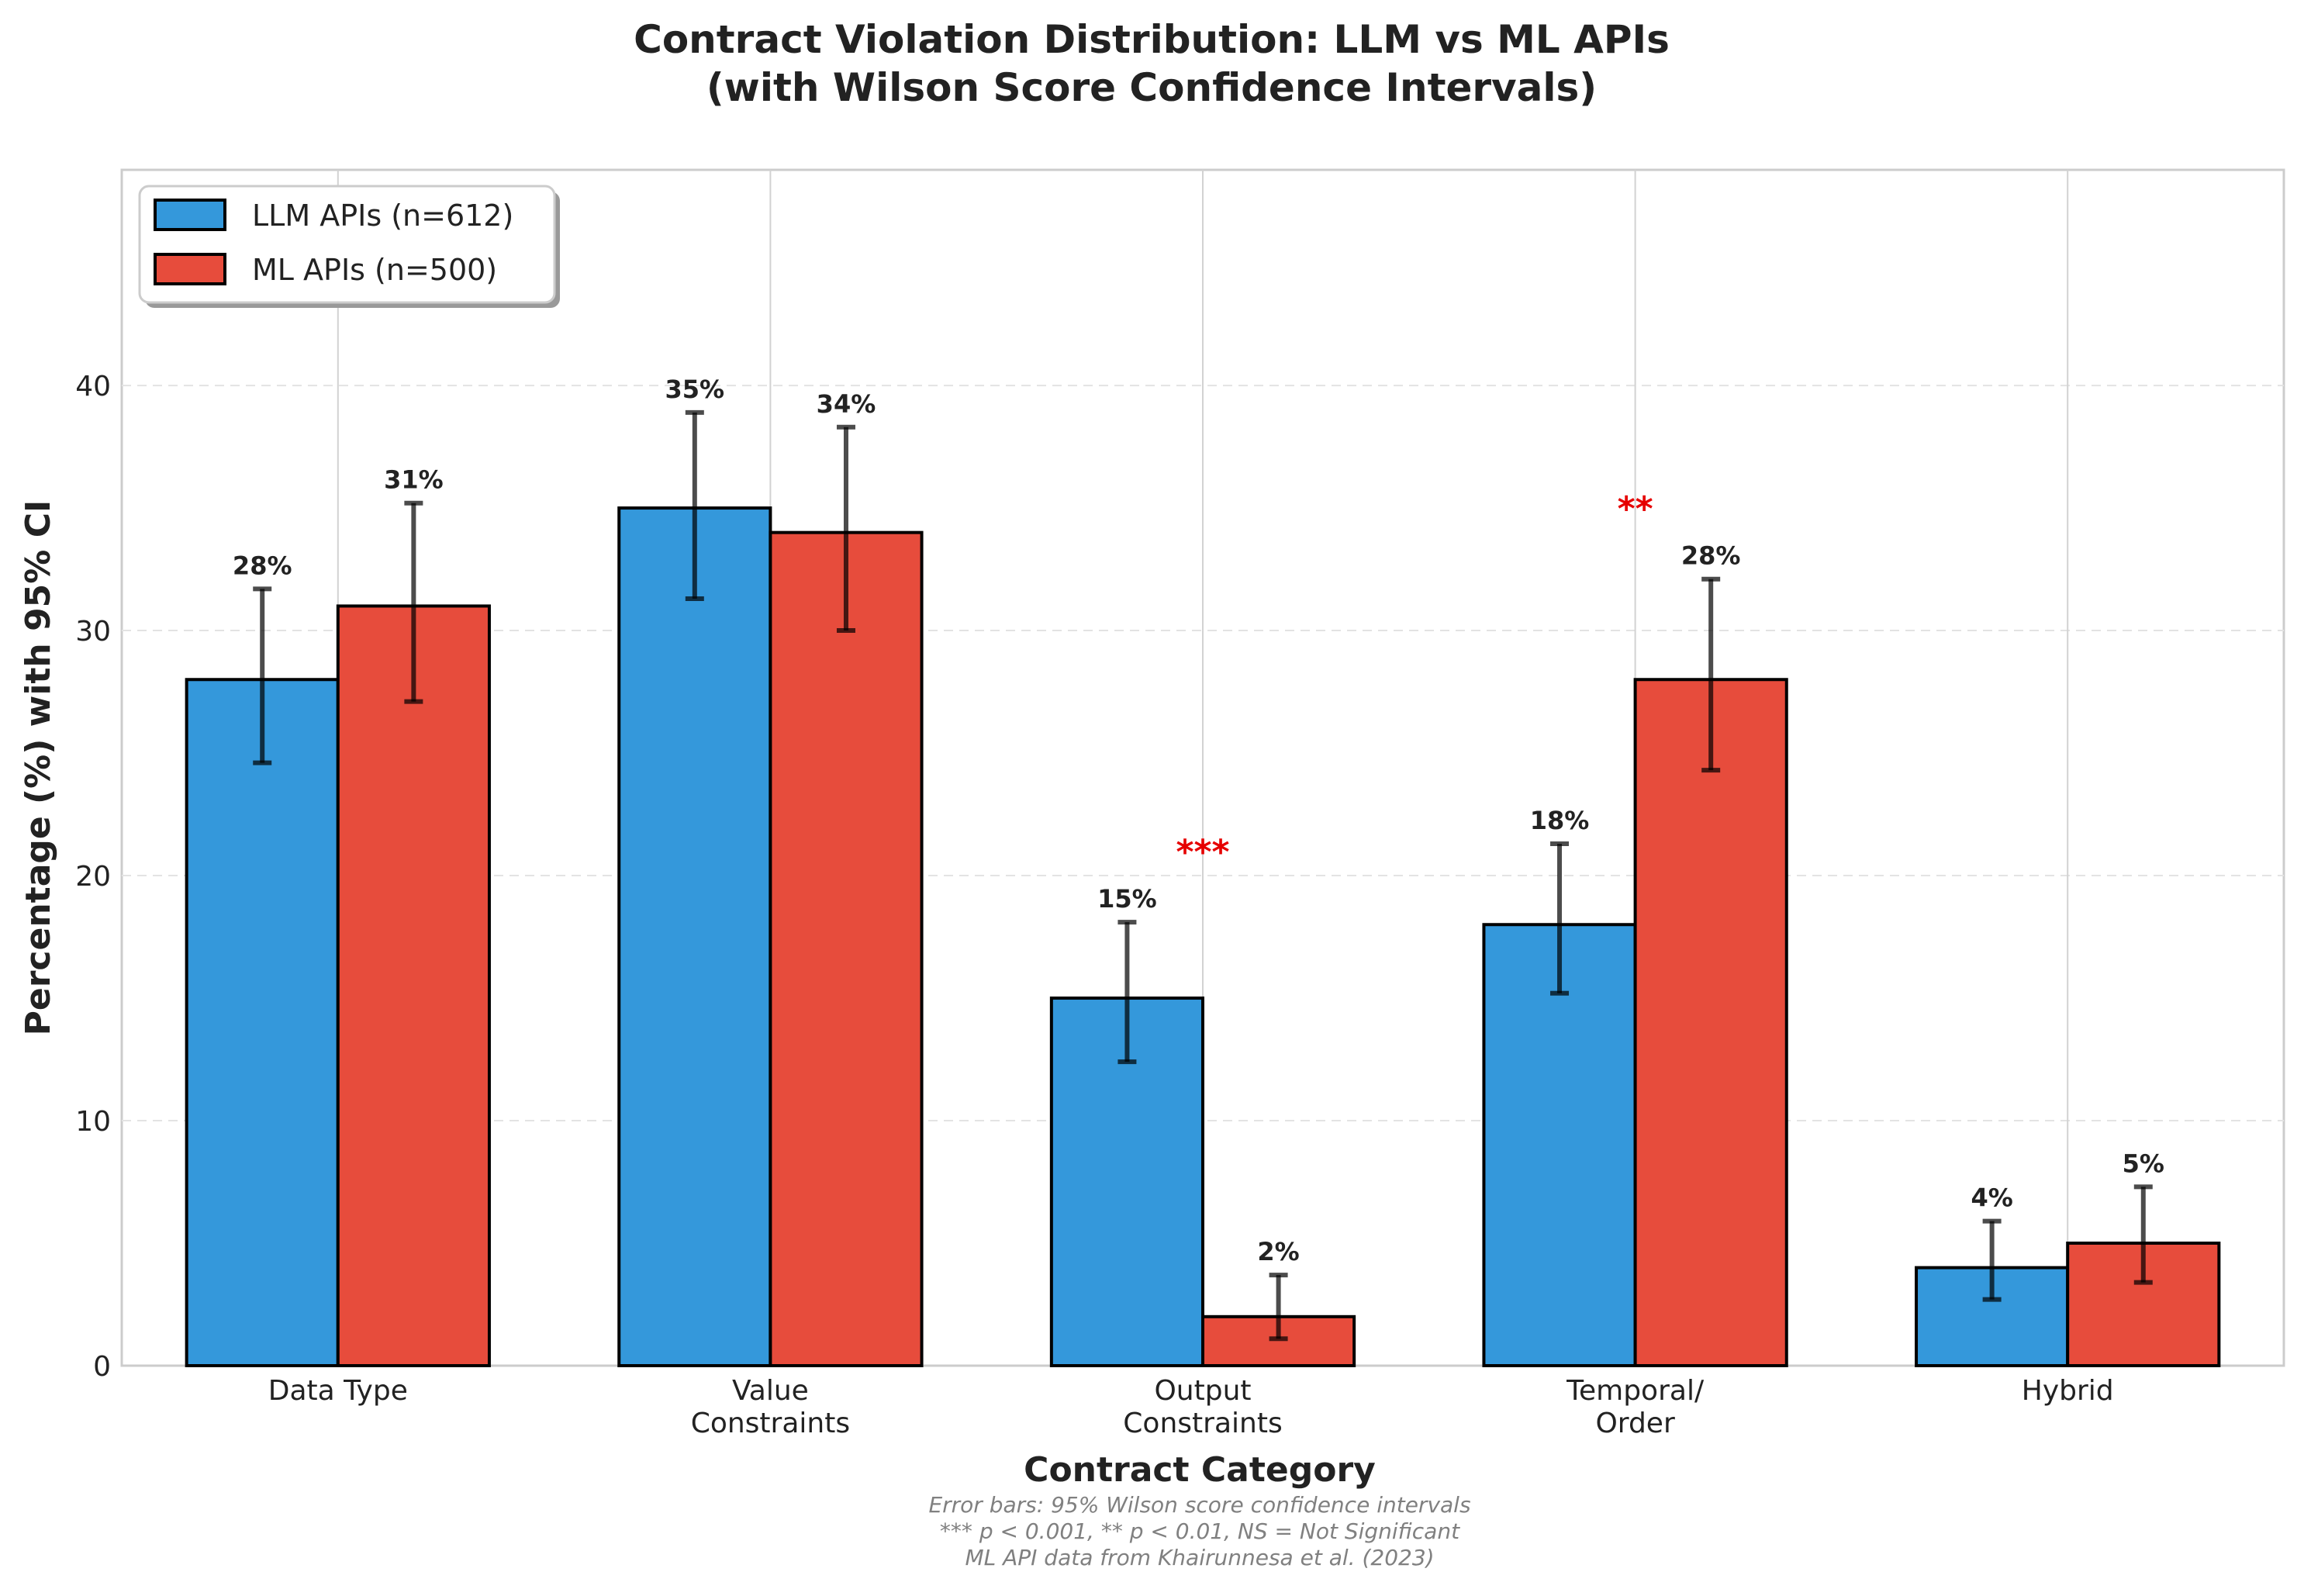  I want to click on legend-swatch-llm, so click(190, 215).